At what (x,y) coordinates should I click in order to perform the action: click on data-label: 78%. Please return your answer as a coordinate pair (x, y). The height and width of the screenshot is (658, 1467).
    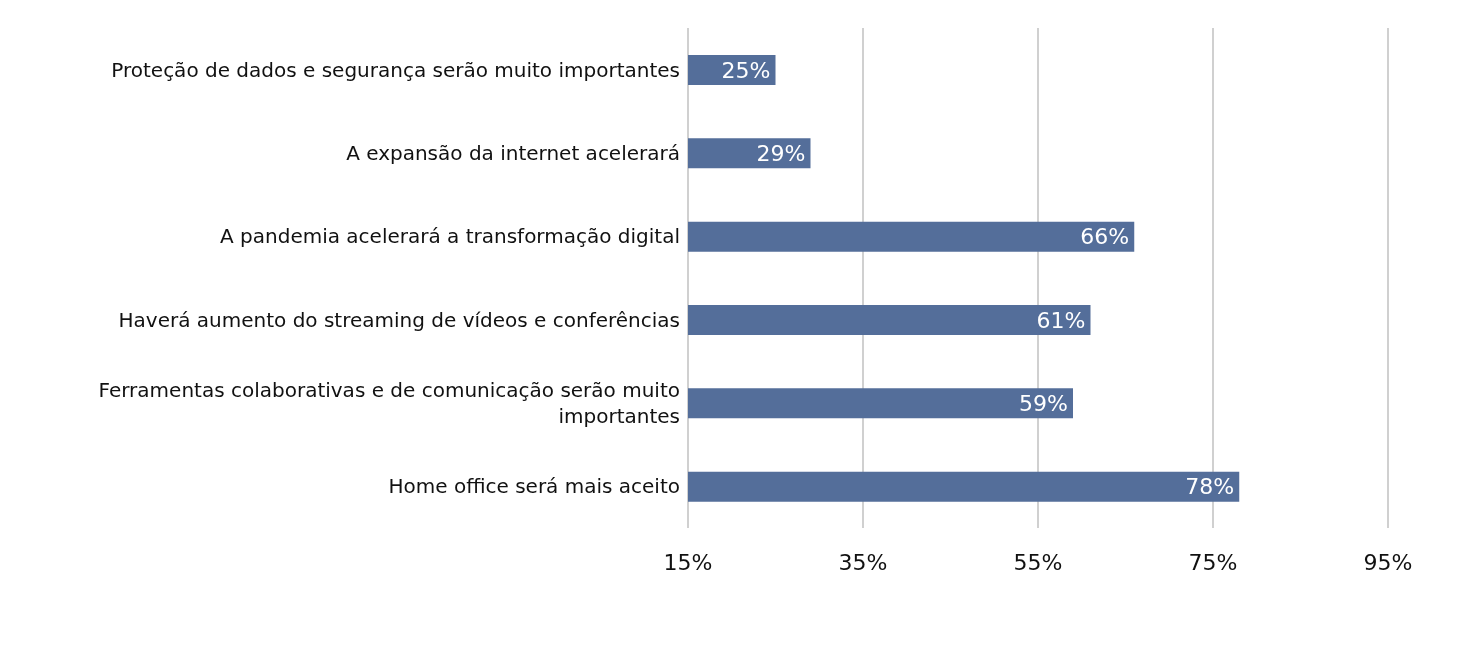
    Looking at the image, I should click on (1210, 487).